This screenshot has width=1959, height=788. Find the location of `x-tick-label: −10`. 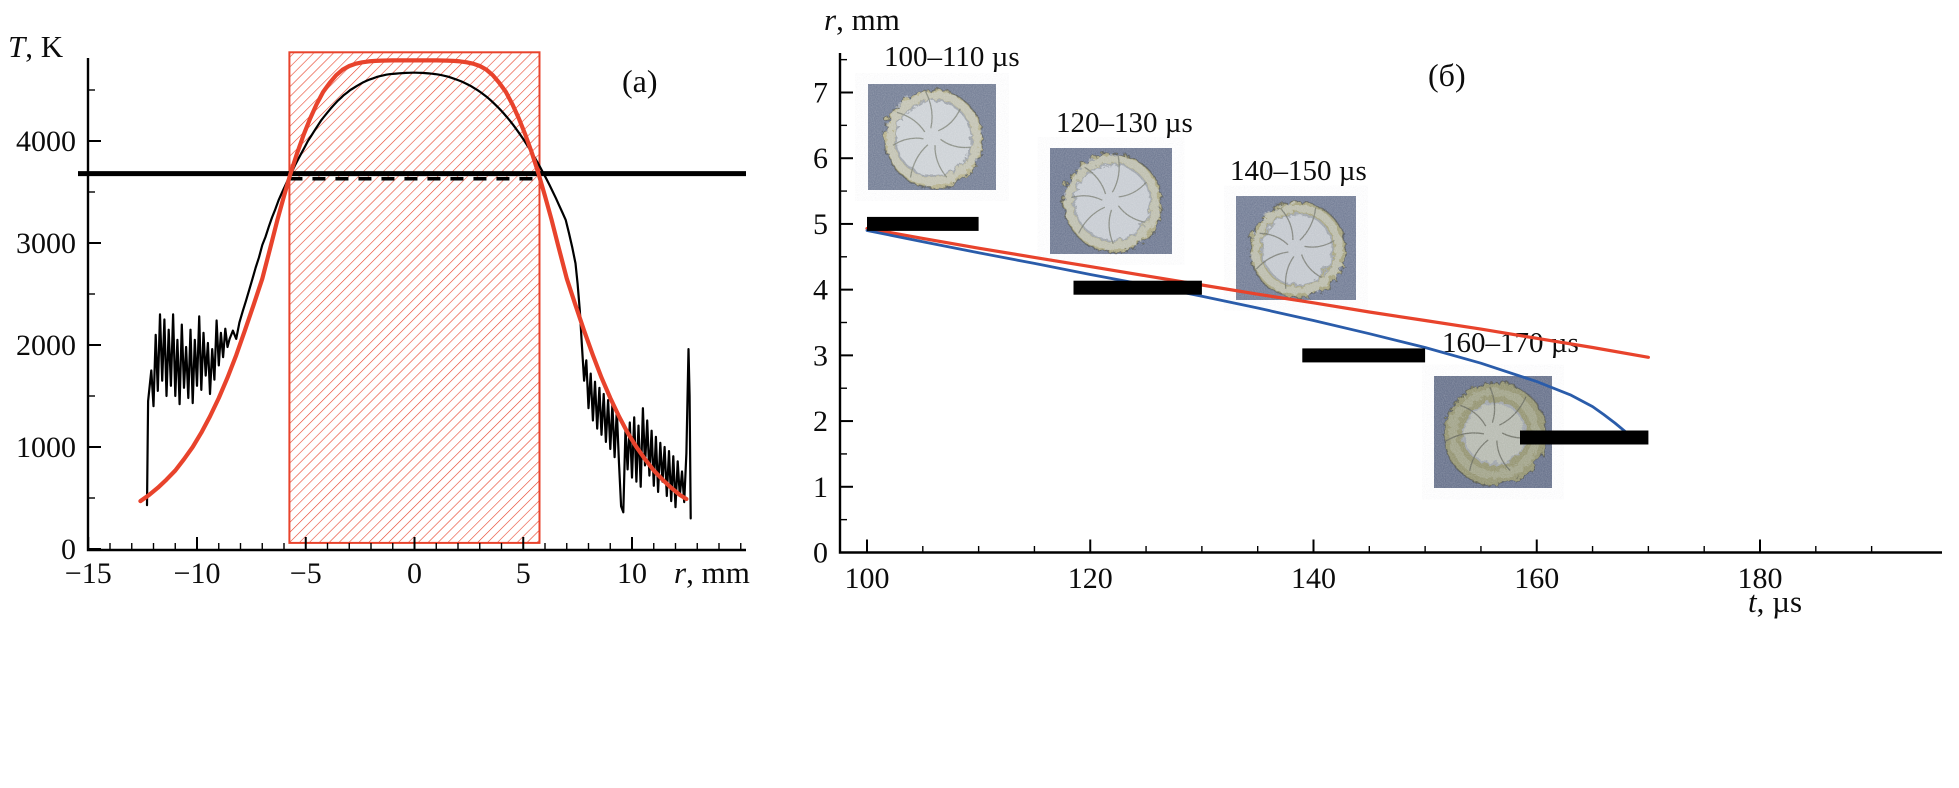

x-tick-label: −10 is located at coordinates (197, 573).